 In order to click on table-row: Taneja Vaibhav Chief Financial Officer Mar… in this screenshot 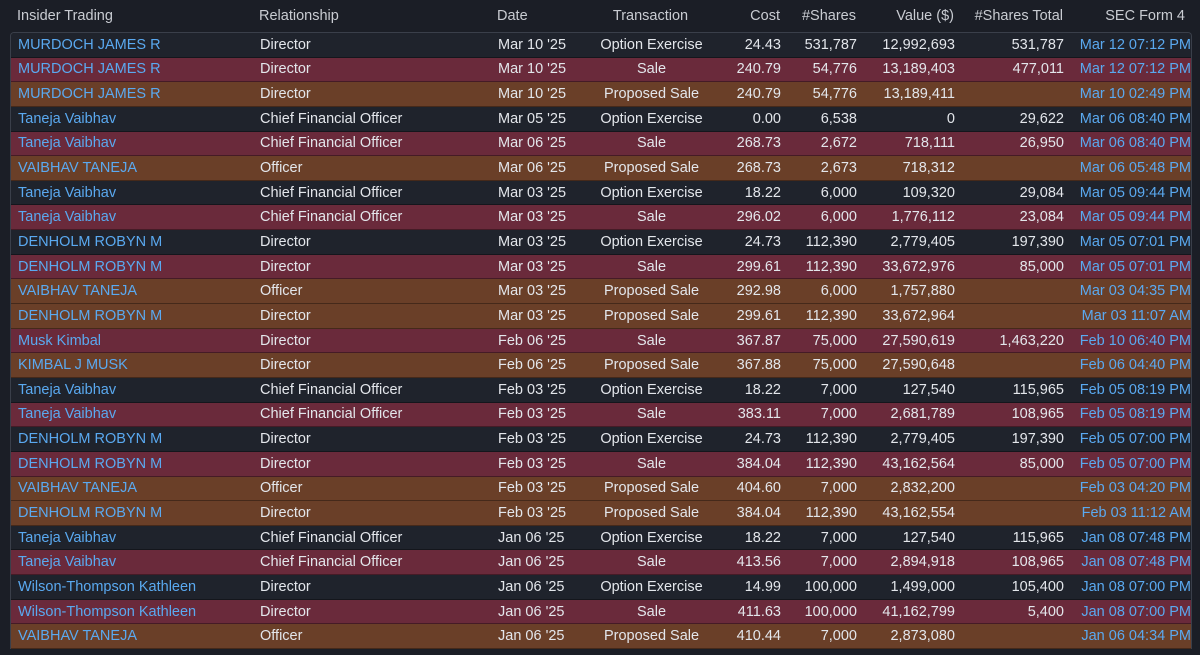, I will do `click(601, 218)`.